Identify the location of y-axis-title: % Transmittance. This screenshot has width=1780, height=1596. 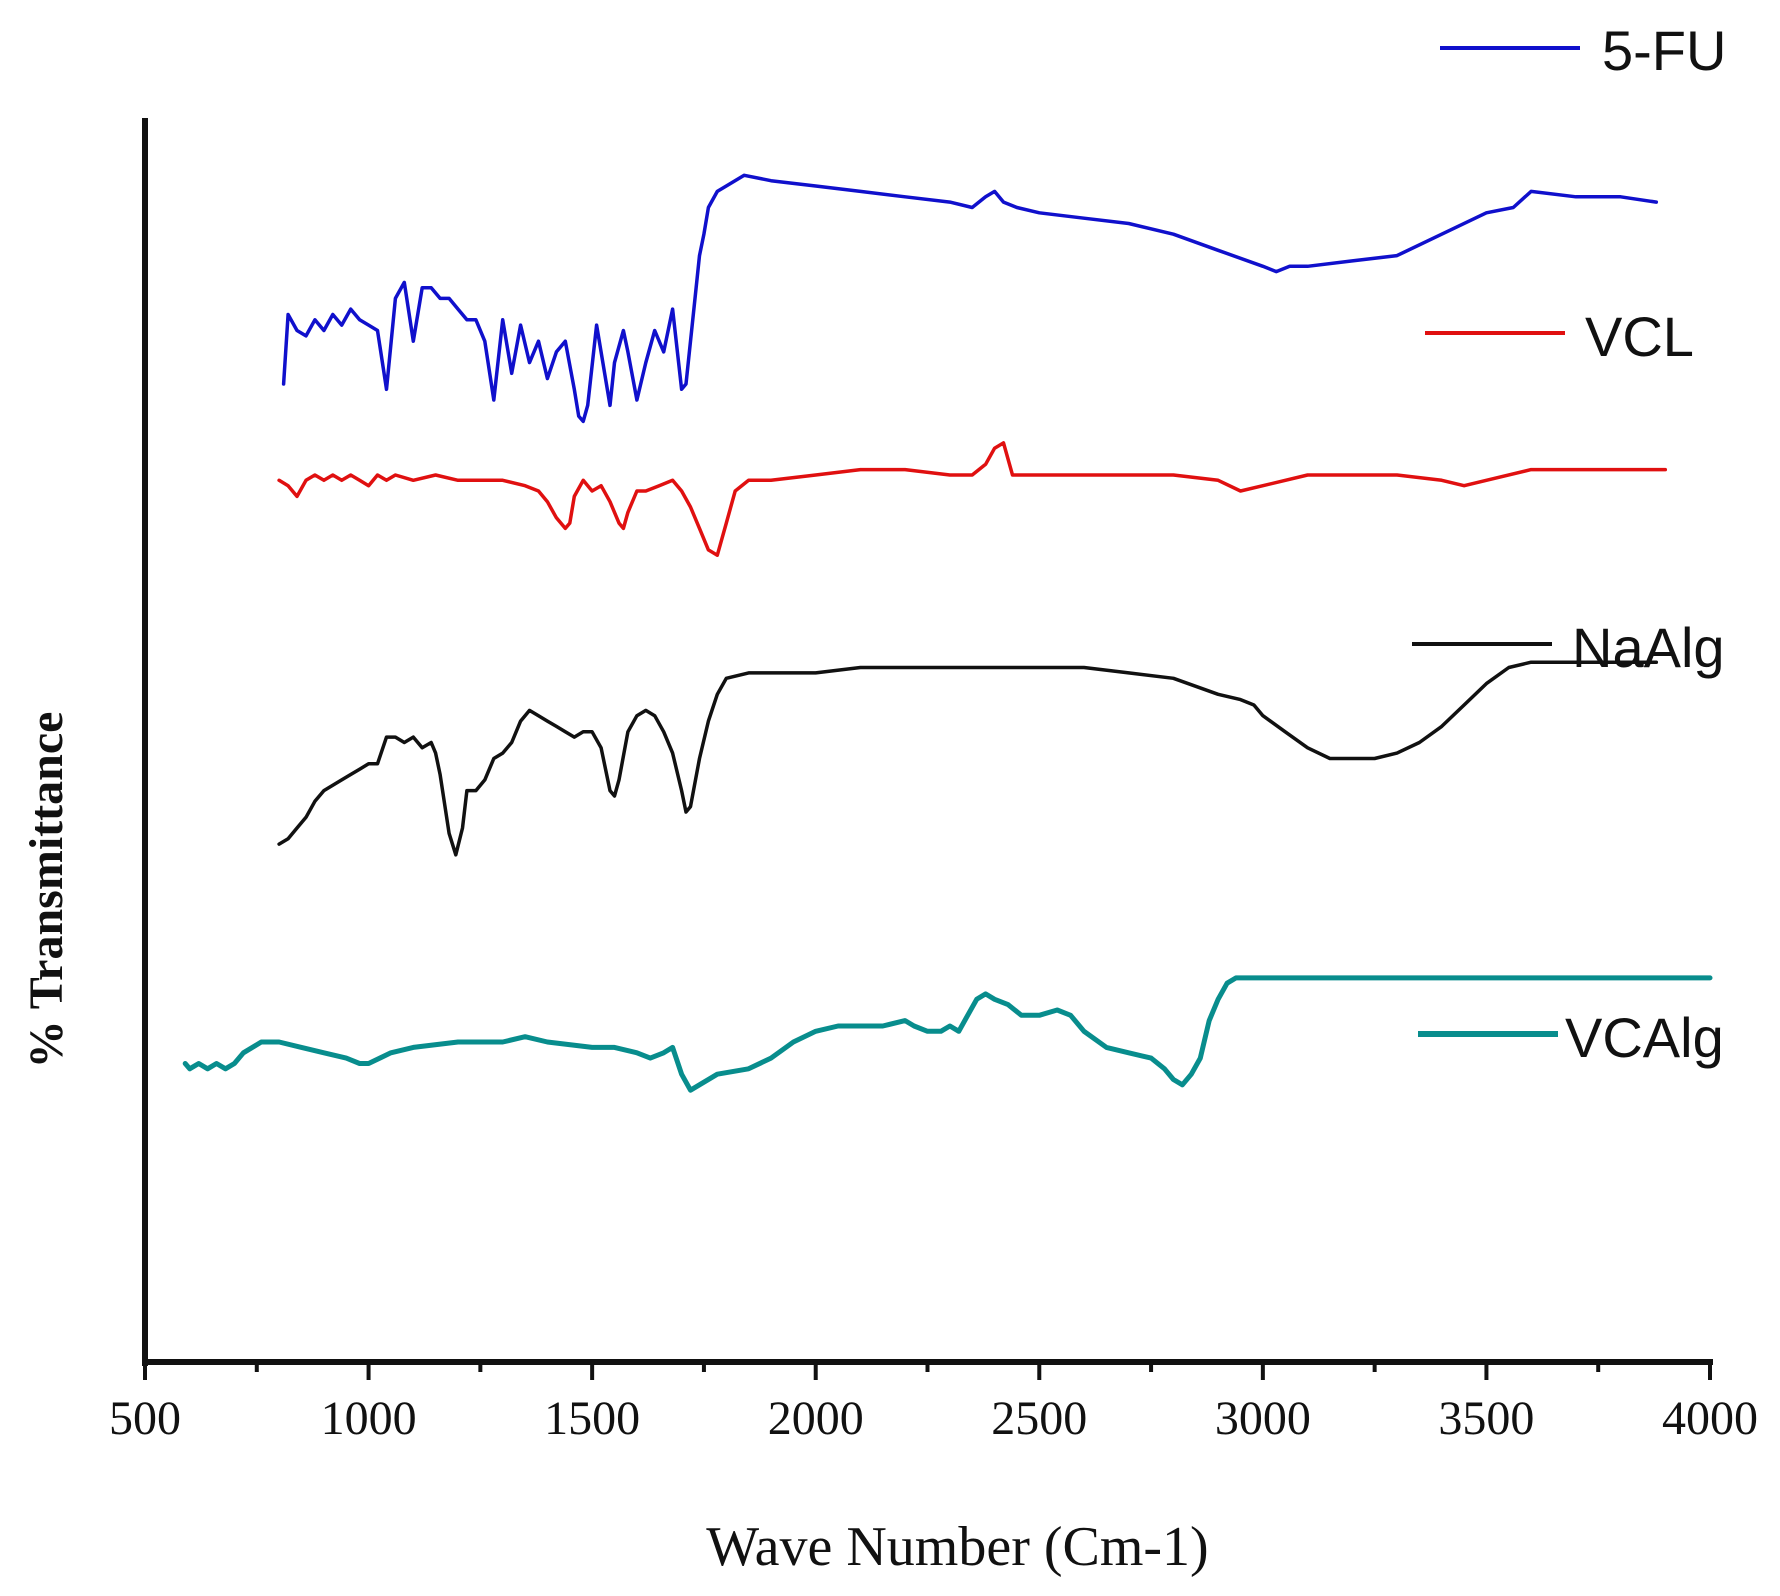
(46, 890).